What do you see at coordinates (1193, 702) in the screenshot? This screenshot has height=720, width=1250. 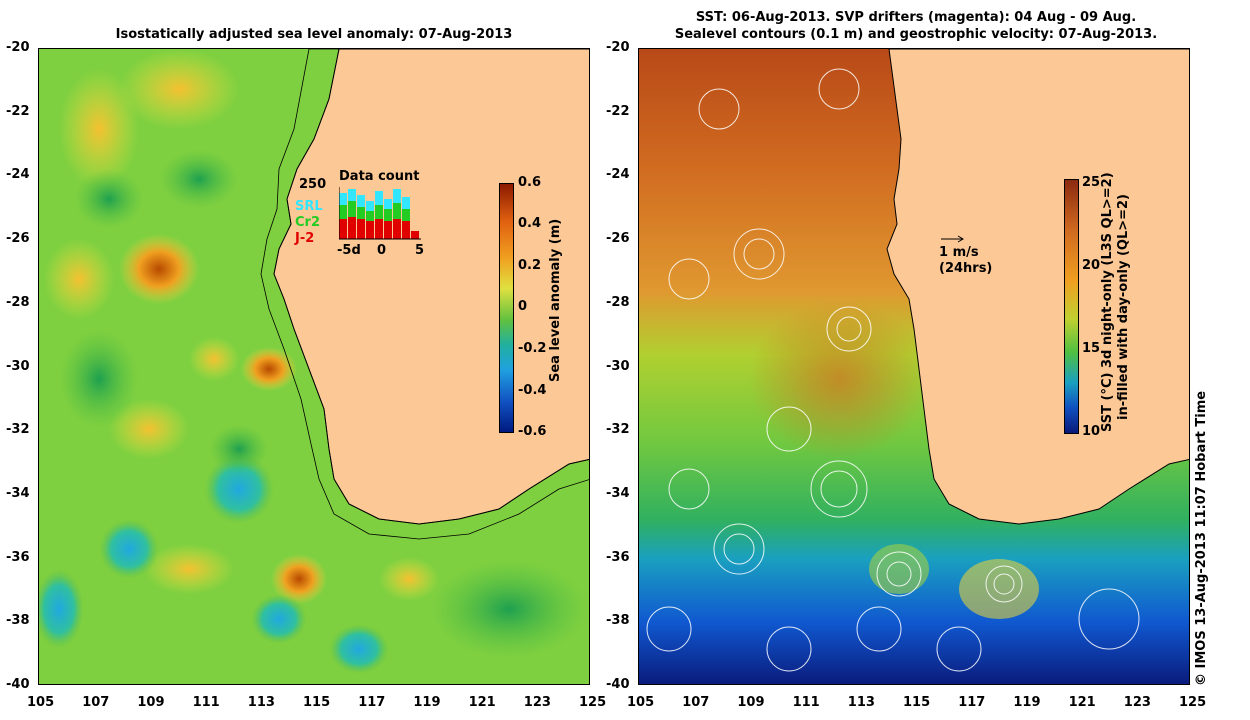 I see `sst-lon-tick: 125` at bounding box center [1193, 702].